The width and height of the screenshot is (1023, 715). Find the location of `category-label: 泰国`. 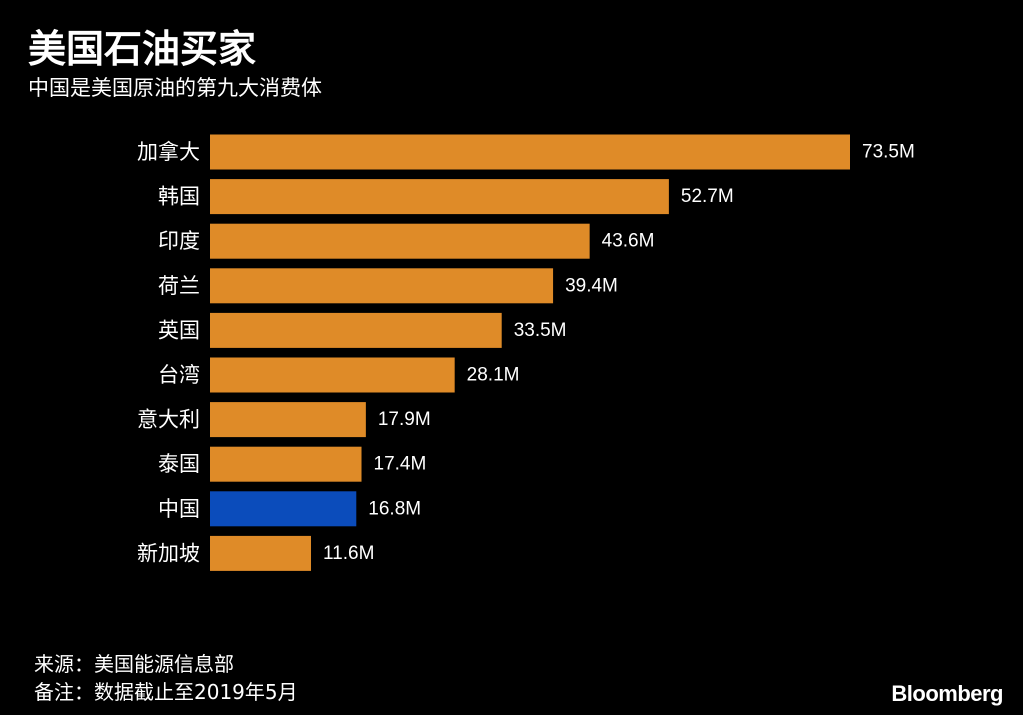

category-label: 泰国 is located at coordinates (179, 464).